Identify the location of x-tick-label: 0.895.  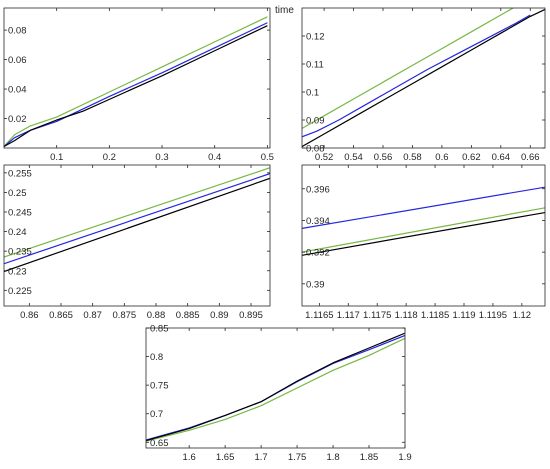
(251, 315).